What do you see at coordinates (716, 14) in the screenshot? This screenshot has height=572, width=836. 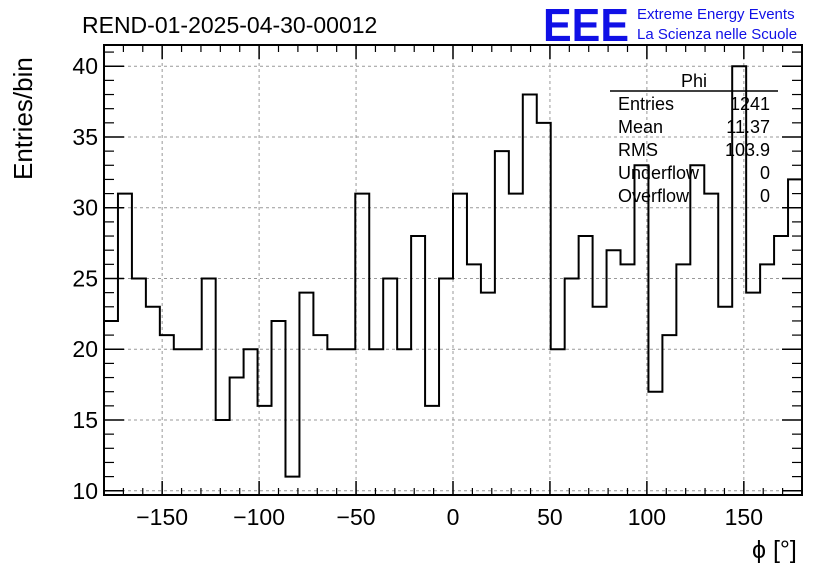 I see `logo-line-1: Extreme Energy Events` at bounding box center [716, 14].